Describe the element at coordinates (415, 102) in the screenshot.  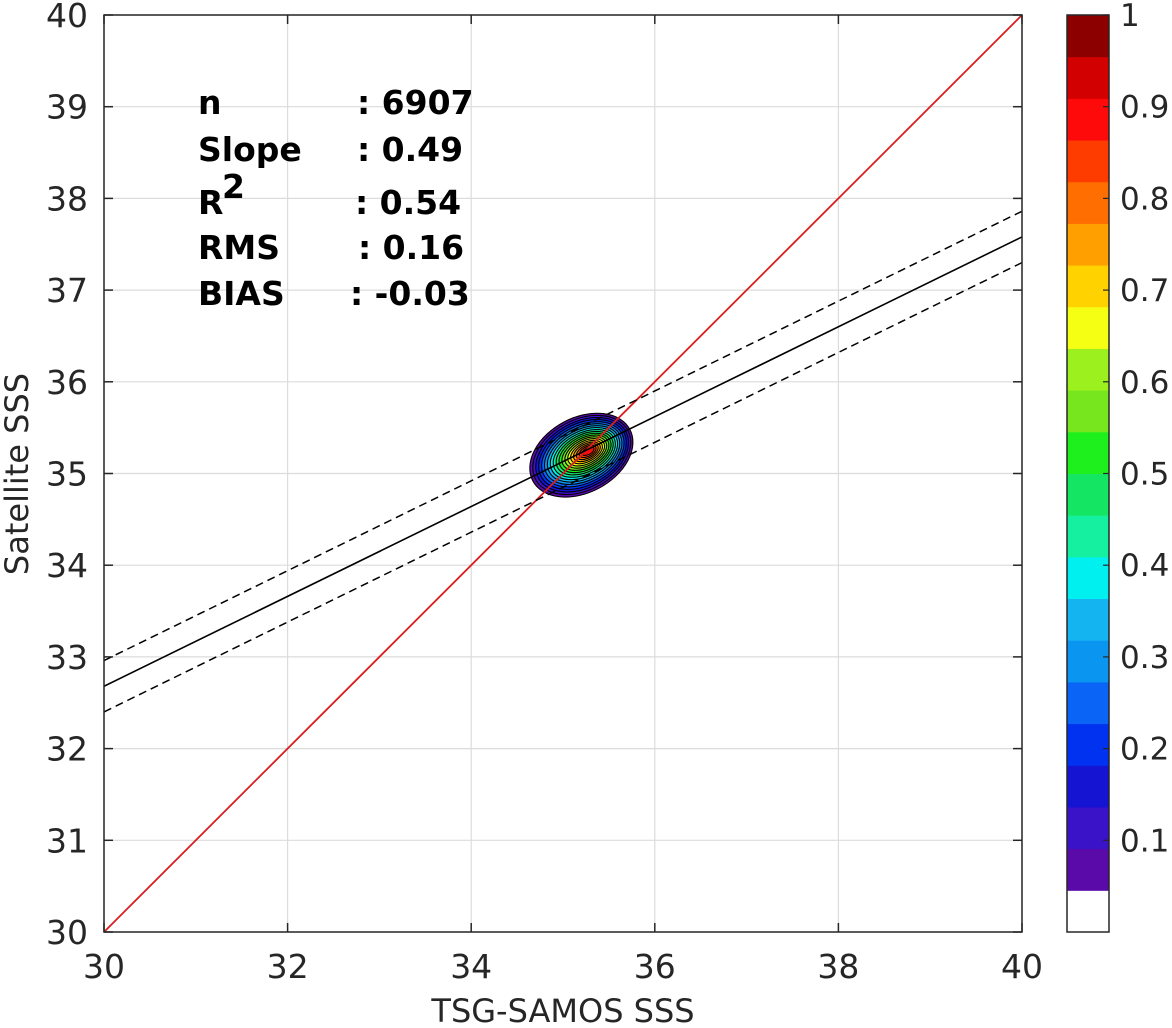
I see `stat-value: : 6907` at that location.